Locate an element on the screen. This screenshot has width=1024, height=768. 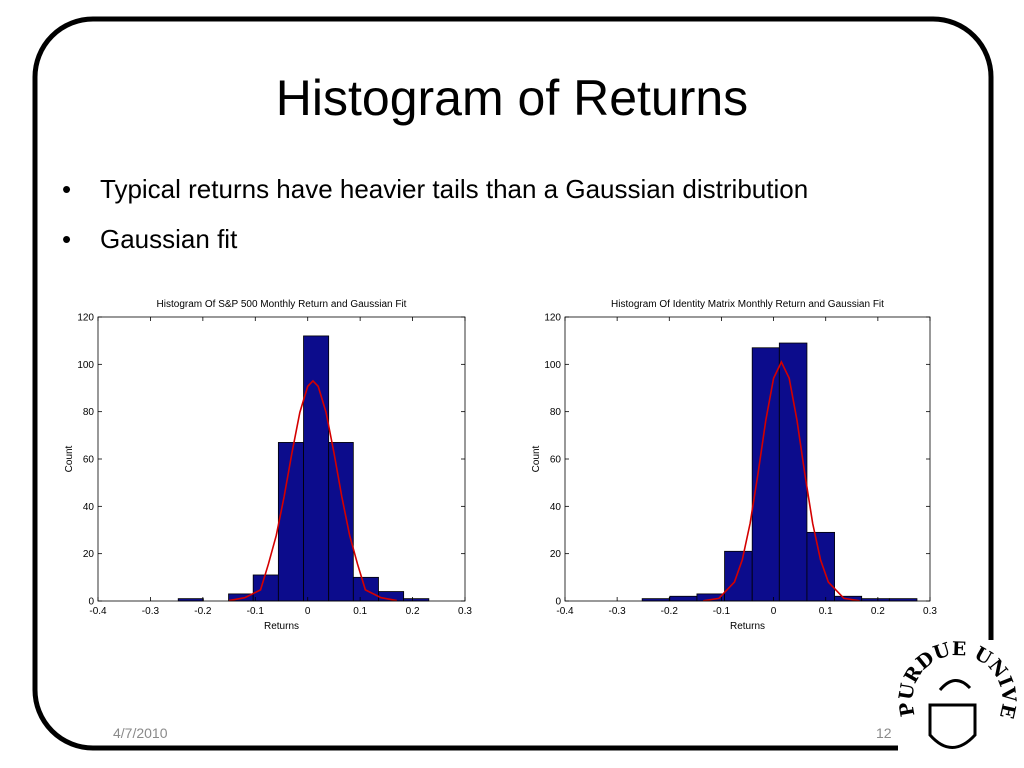
slide-title: Histogram of Returns is located at coordinates (512, 98).